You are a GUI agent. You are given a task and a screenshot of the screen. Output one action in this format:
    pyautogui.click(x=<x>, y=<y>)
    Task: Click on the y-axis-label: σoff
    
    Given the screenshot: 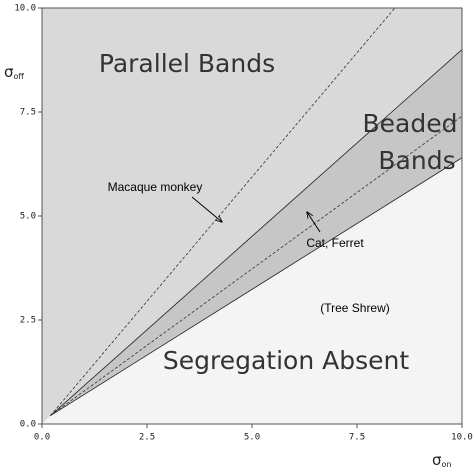 What is the action you would take?
    pyautogui.click(x=14, y=72)
    